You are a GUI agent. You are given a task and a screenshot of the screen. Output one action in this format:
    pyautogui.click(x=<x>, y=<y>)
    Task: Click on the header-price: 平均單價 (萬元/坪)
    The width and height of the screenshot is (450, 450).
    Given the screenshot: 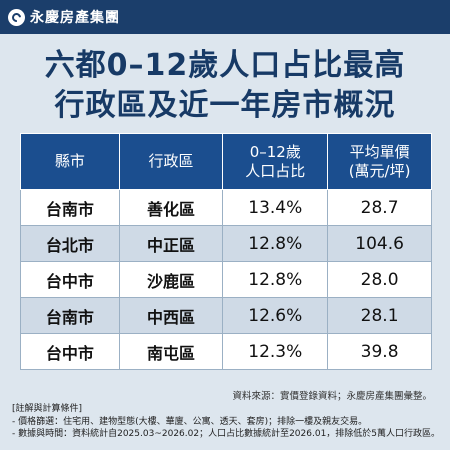 What is the action you would take?
    pyautogui.click(x=379, y=161)
    